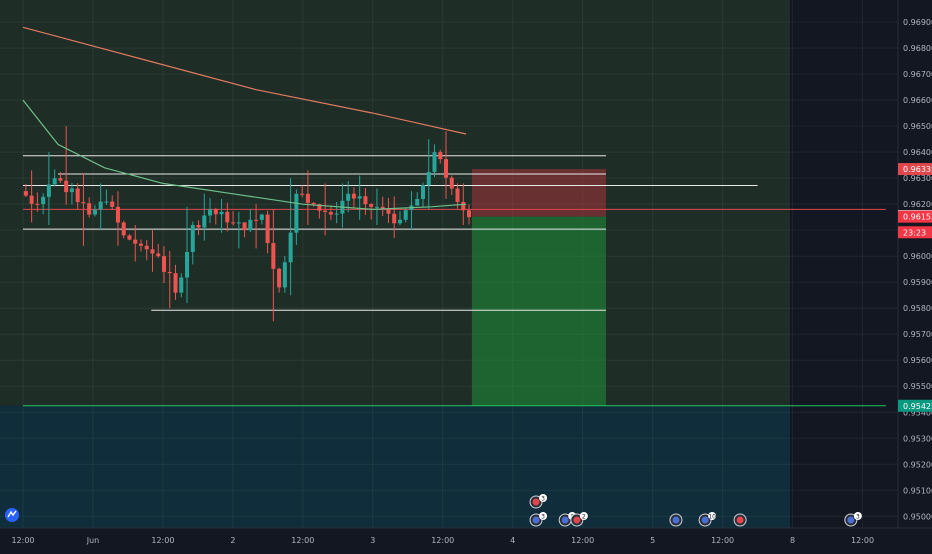 Image resolution: width=932 pixels, height=554 pixels. I want to click on logo-glyph-icon, so click(12, 514).